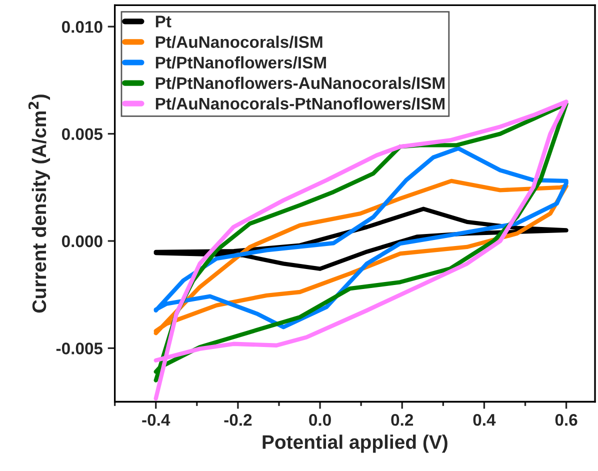 This screenshot has height=471, width=598. What do you see at coordinates (82, 134) in the screenshot?
I see `y-tick-label: 0.005` at bounding box center [82, 134].